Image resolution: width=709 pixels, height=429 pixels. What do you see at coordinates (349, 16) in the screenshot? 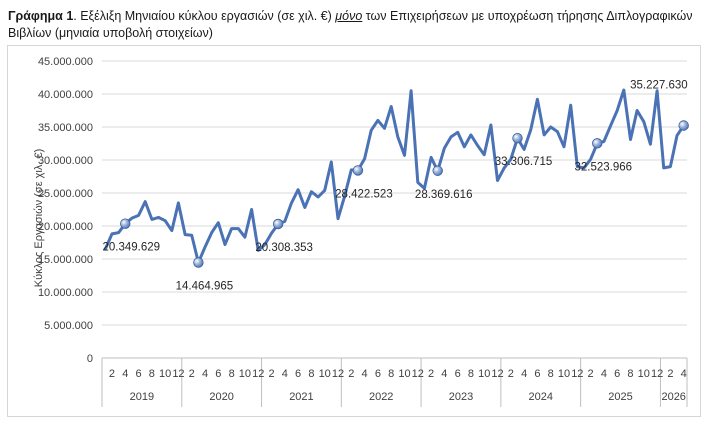
I see `caption-emphasis: μόνο` at bounding box center [349, 16].